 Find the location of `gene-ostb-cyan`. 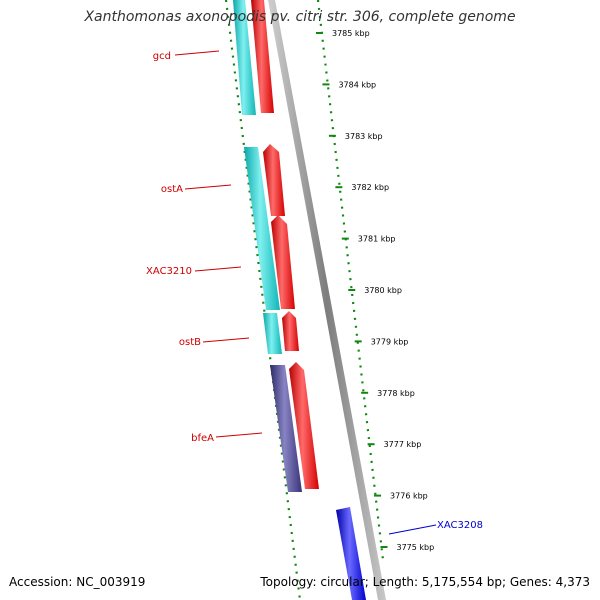

gene-ostb-cyan is located at coordinates (272, 333).